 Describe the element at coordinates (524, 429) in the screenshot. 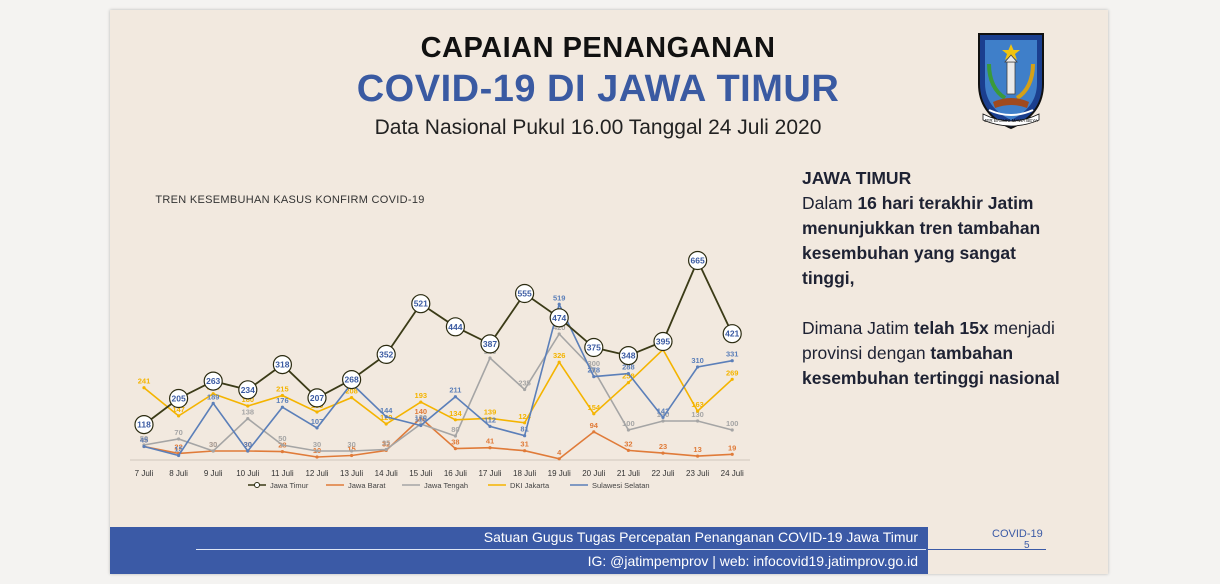

I see `data-label-sulawesi-selatan: 81` at that location.